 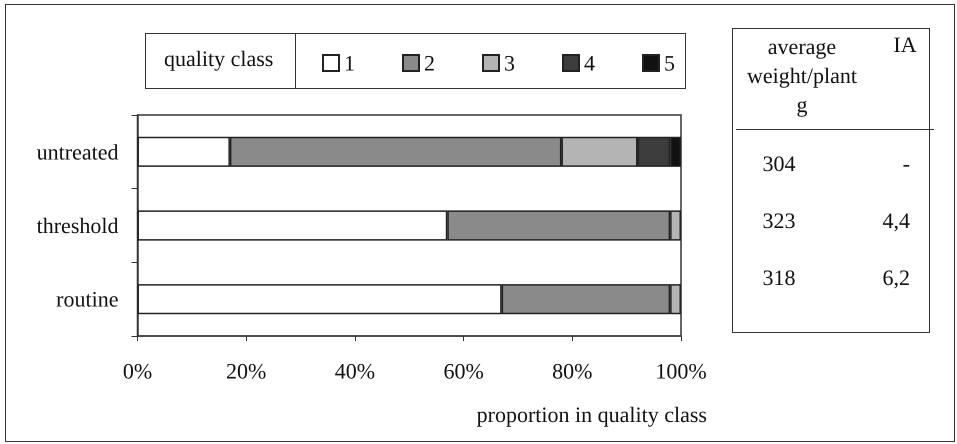 I want to click on legend-label: 3, so click(x=509, y=63).